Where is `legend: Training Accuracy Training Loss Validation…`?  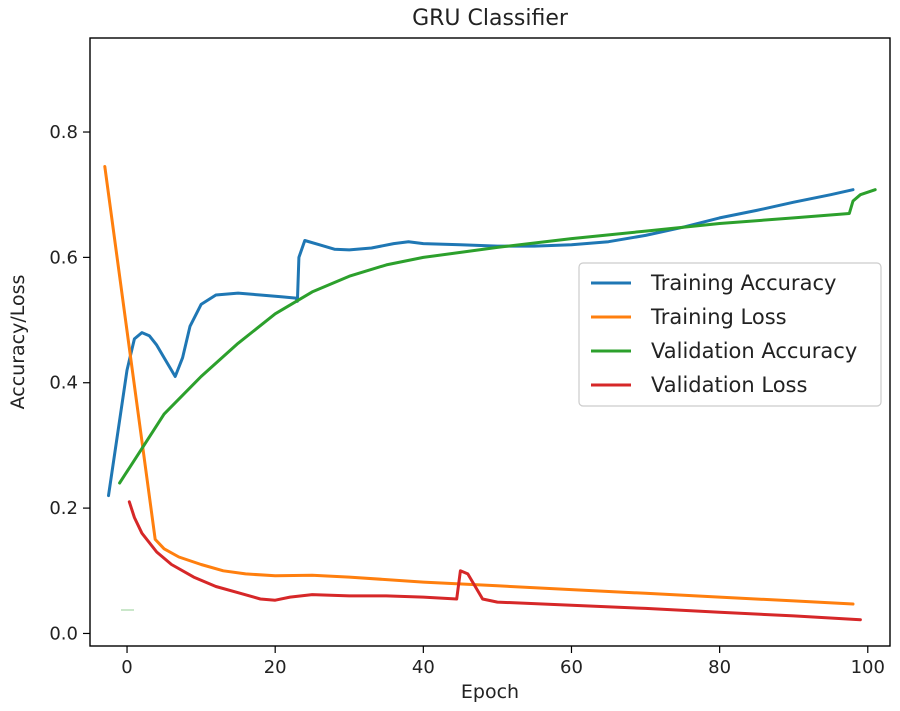 legend: Training Accuracy Training Loss Validation… is located at coordinates (730, 334).